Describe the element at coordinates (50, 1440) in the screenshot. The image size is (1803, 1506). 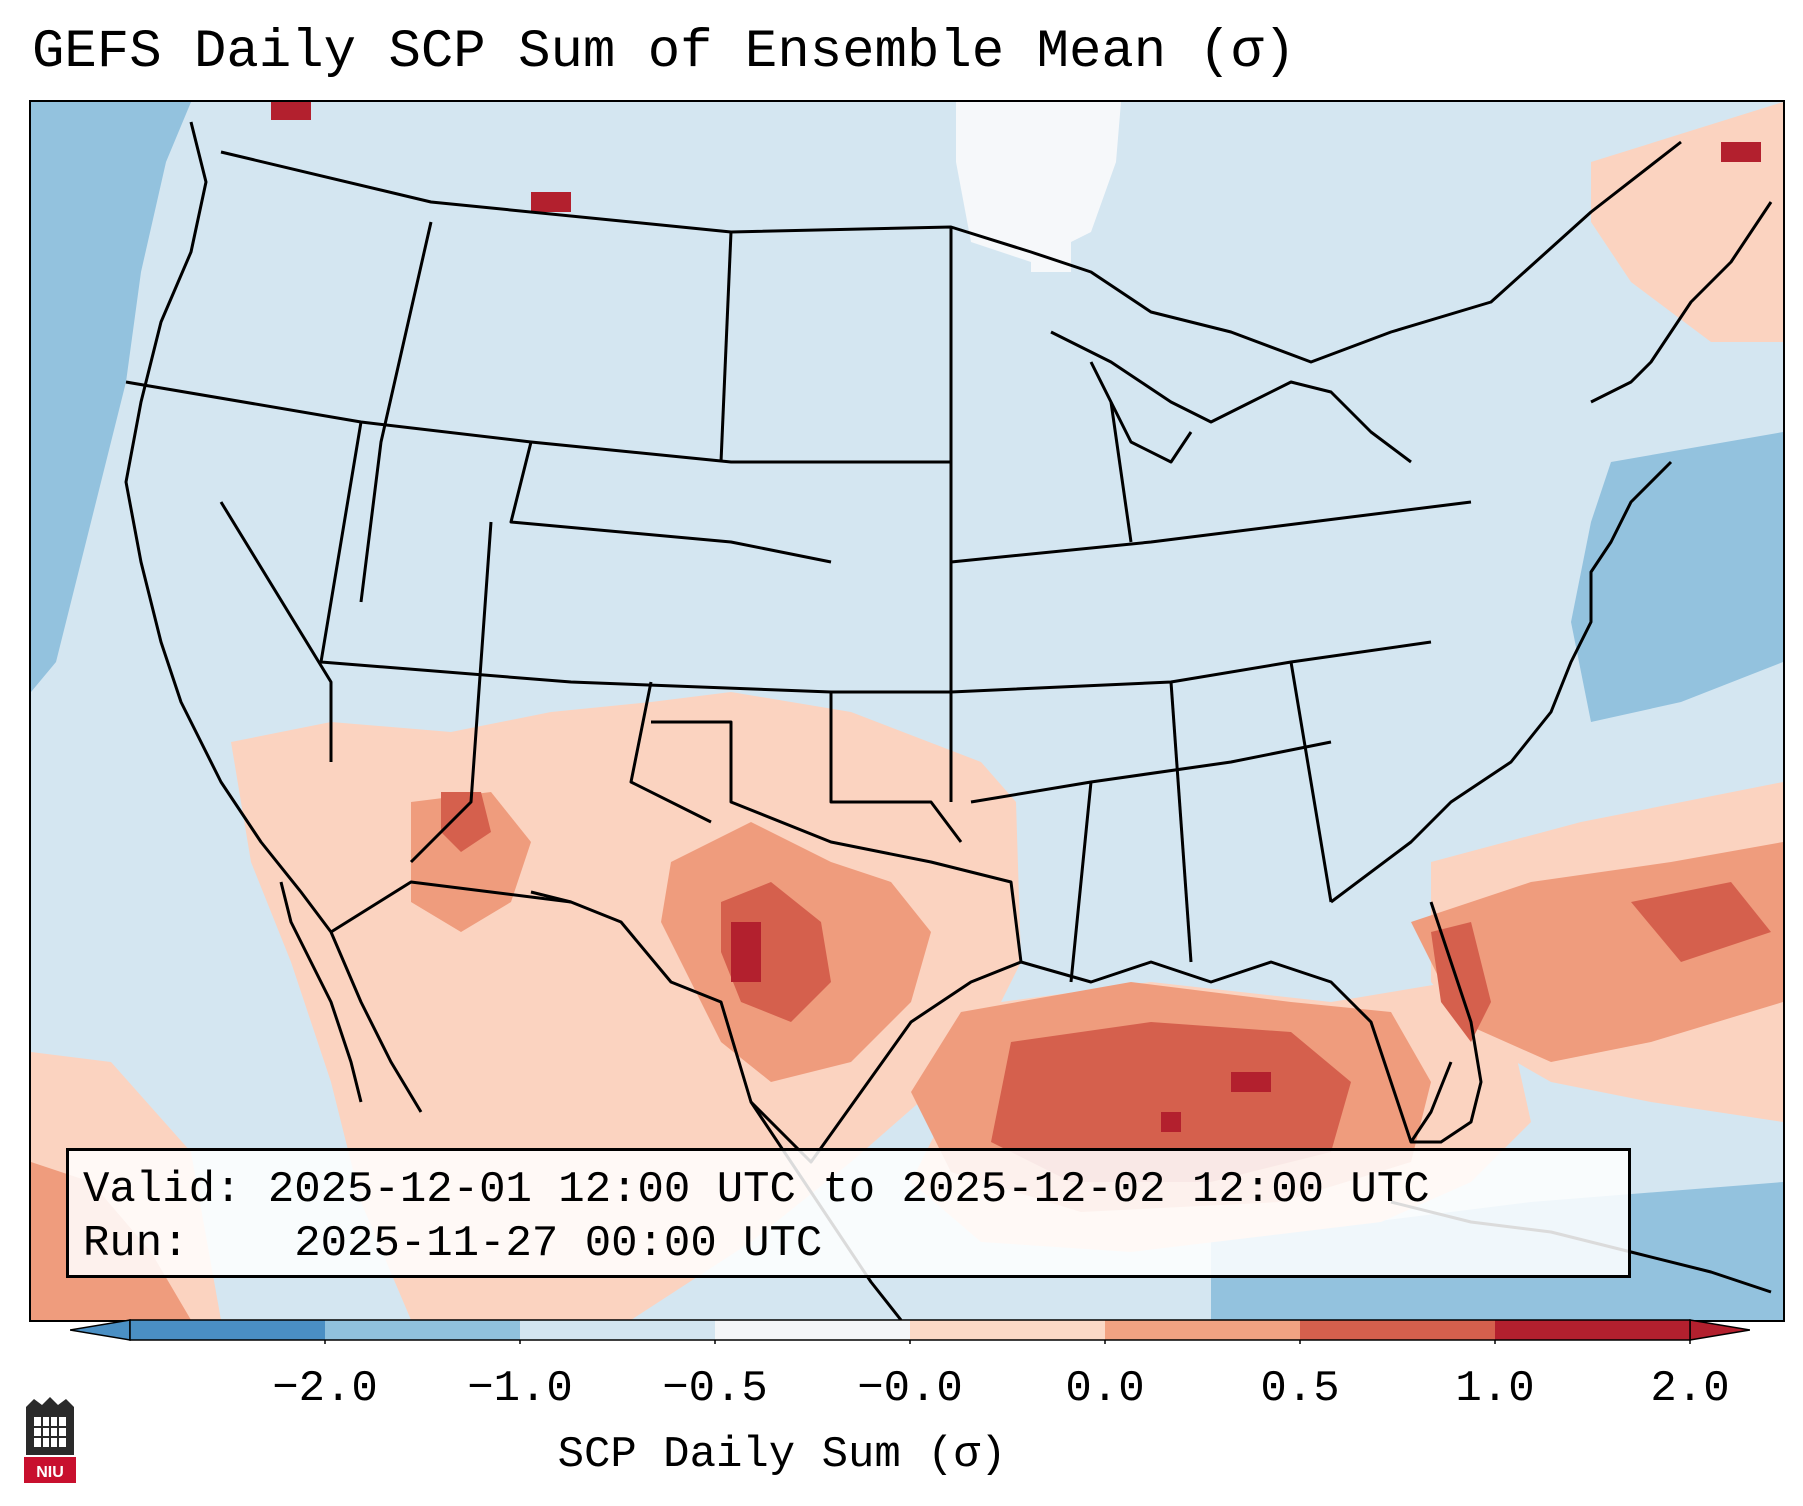
I see `niu-logo: NIU` at that location.